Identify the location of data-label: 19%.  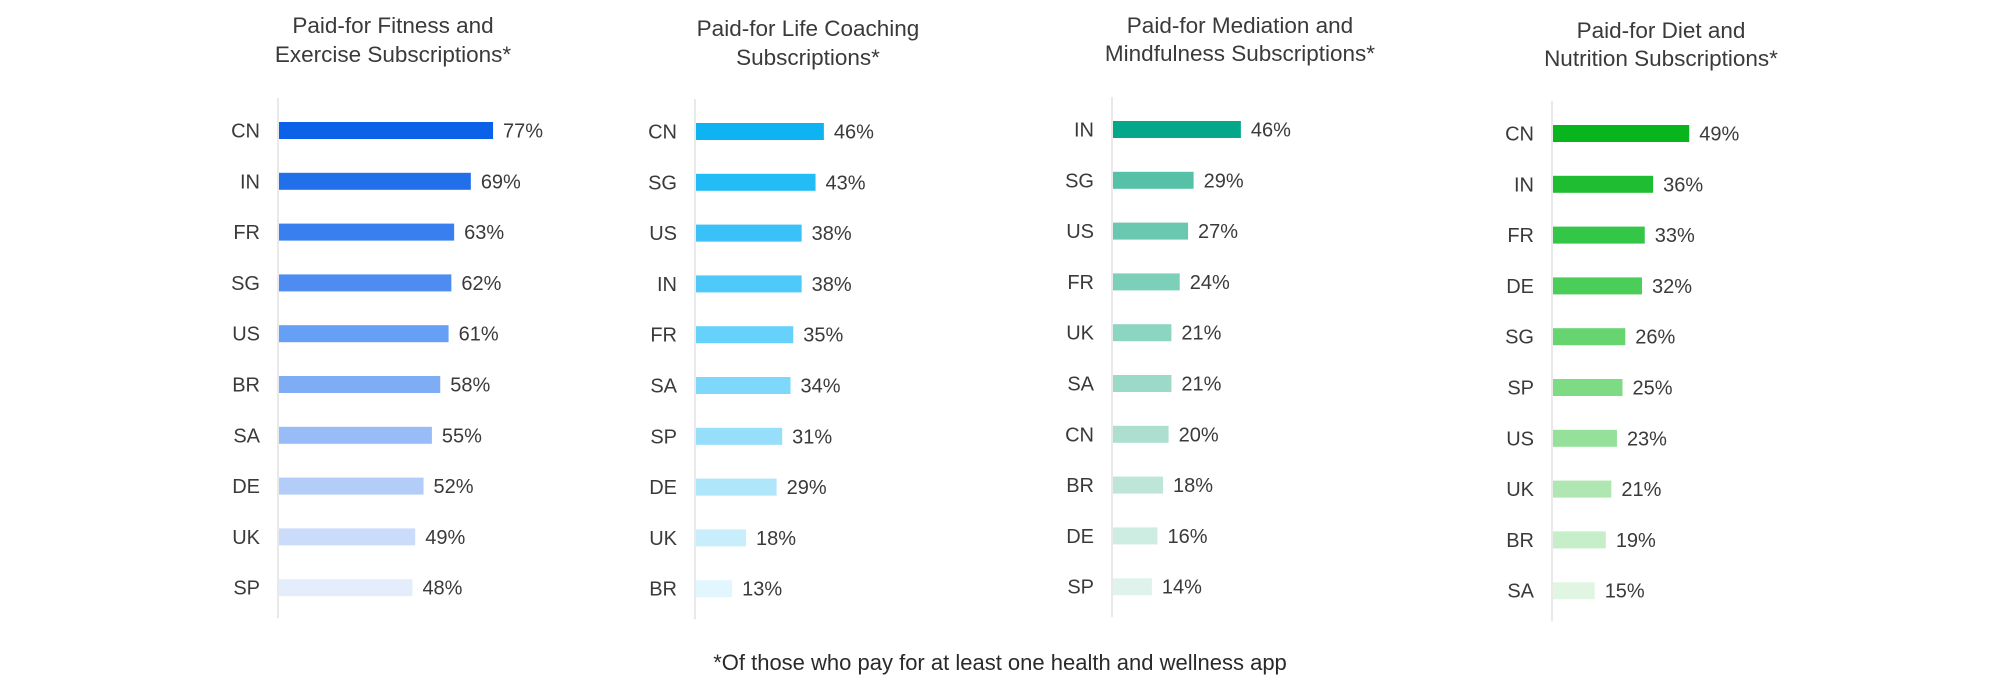
(1636, 541).